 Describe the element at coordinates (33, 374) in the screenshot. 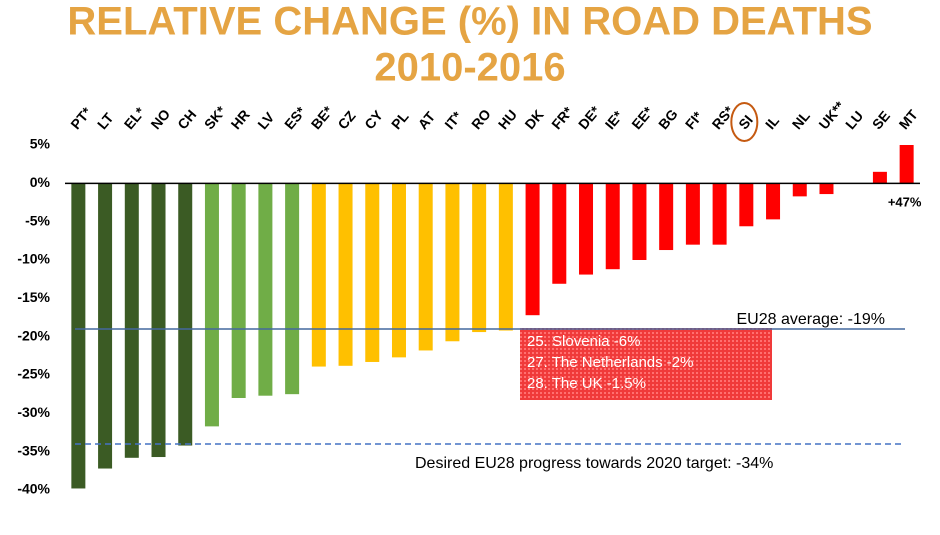

I see `y-tick-label: -25%` at that location.